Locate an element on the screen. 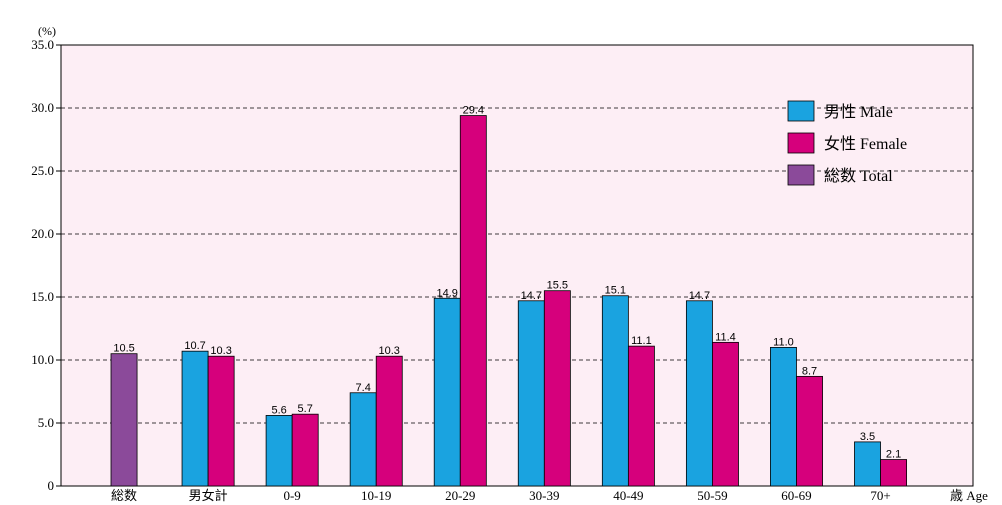  bar-value-label: 29.4 is located at coordinates (473, 111).